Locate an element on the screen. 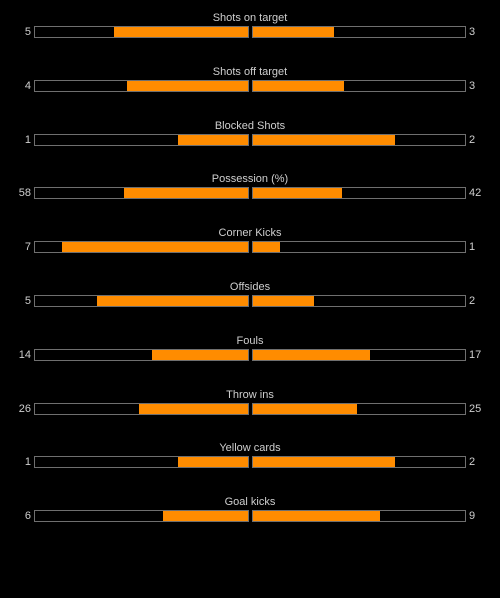 This screenshot has height=598, width=500. home-value: 26 is located at coordinates (24, 408).